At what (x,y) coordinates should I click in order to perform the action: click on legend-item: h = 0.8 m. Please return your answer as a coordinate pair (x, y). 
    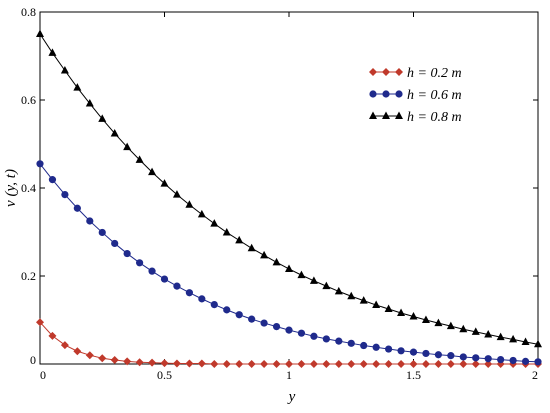
    Looking at the image, I should click on (415, 117).